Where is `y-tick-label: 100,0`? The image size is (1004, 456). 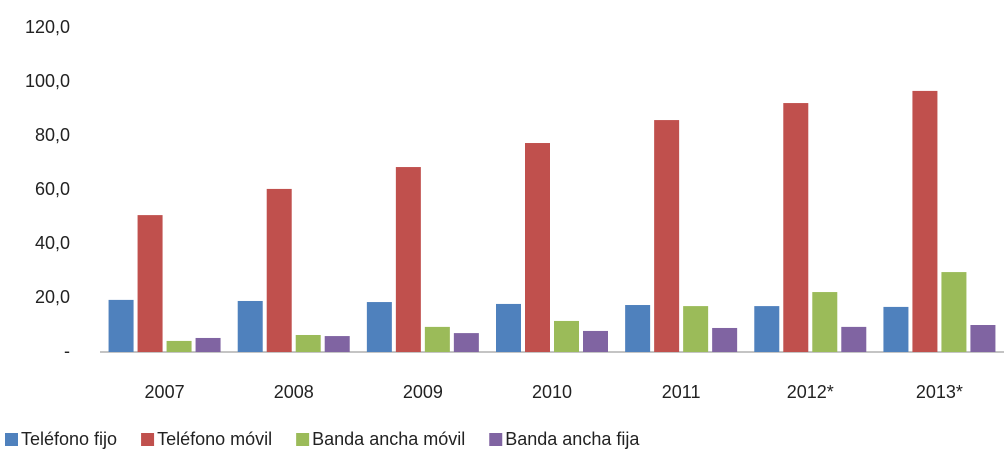 y-tick-label: 100,0 is located at coordinates (47, 81).